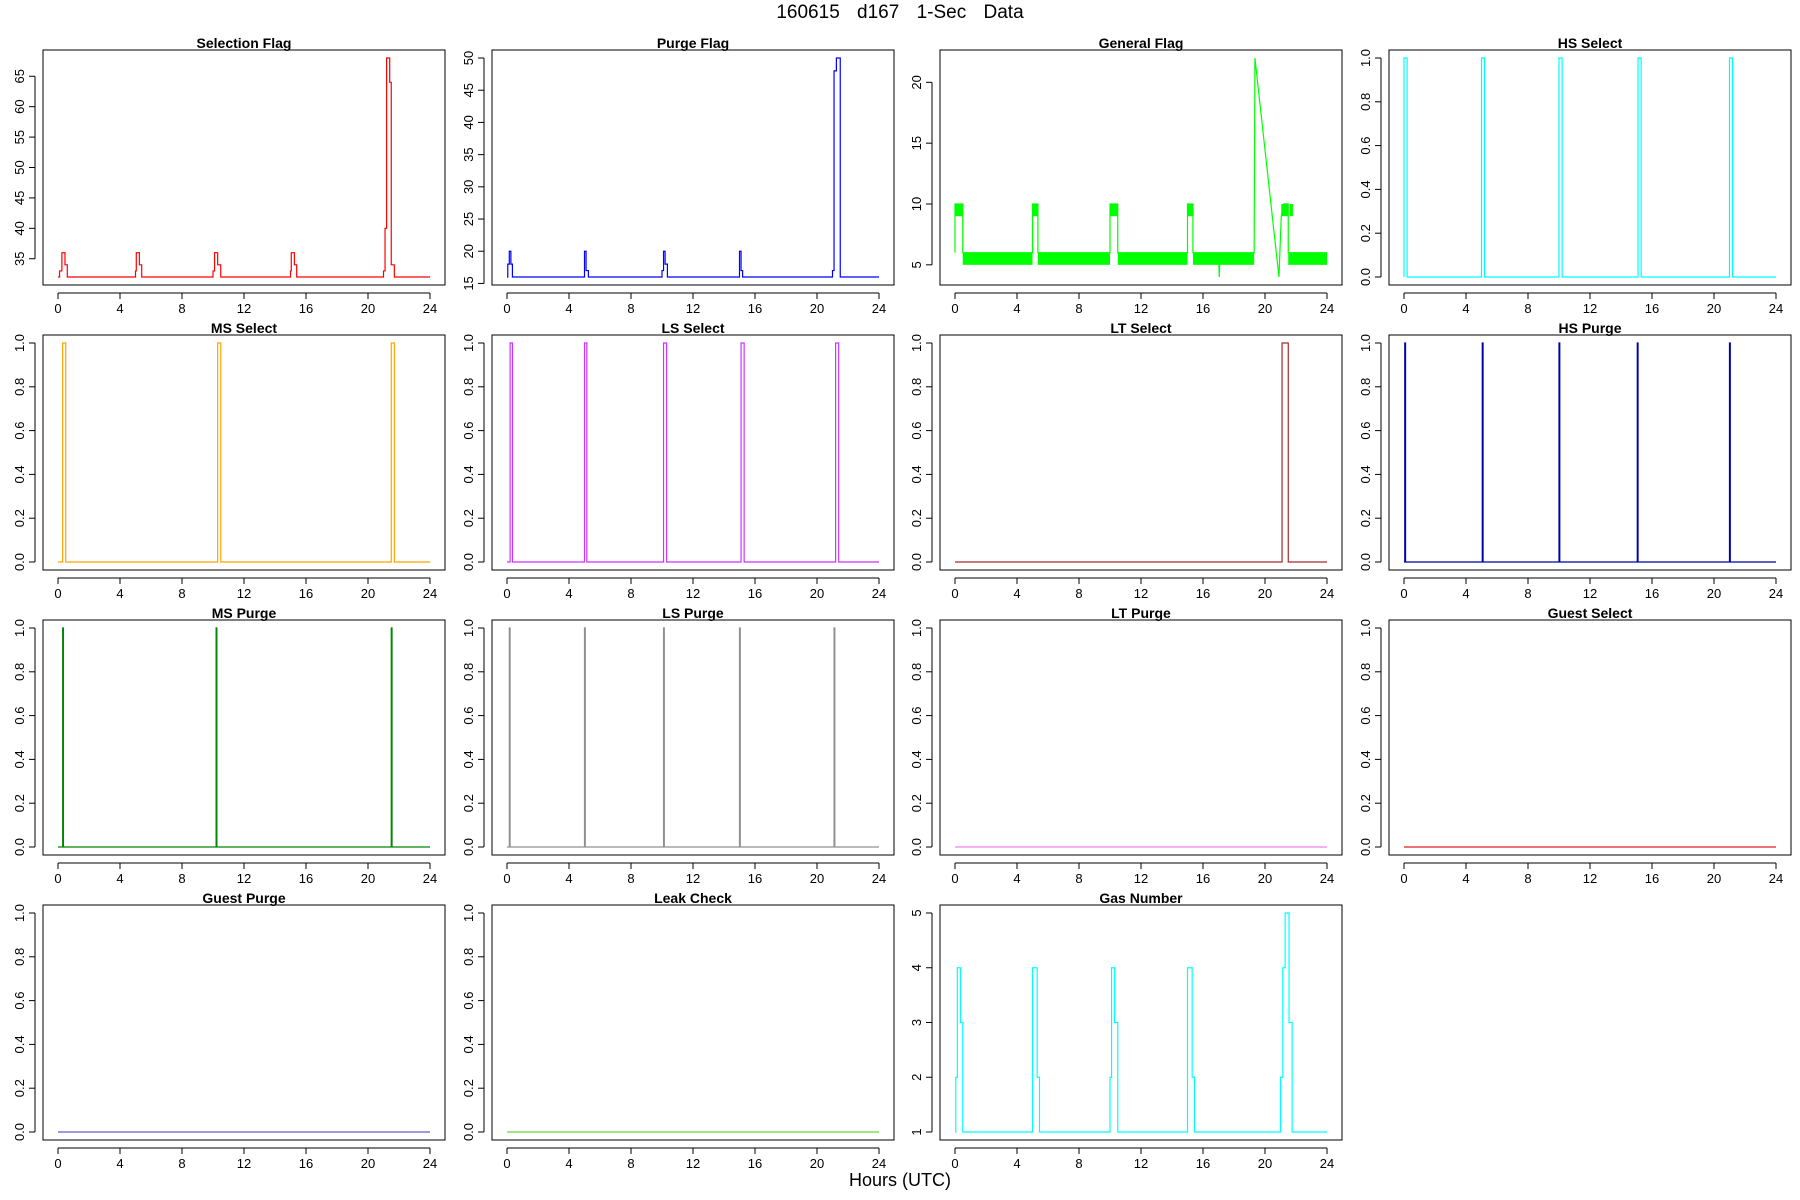  What do you see at coordinates (693, 898) in the screenshot?
I see `panel-title: Leak Check` at bounding box center [693, 898].